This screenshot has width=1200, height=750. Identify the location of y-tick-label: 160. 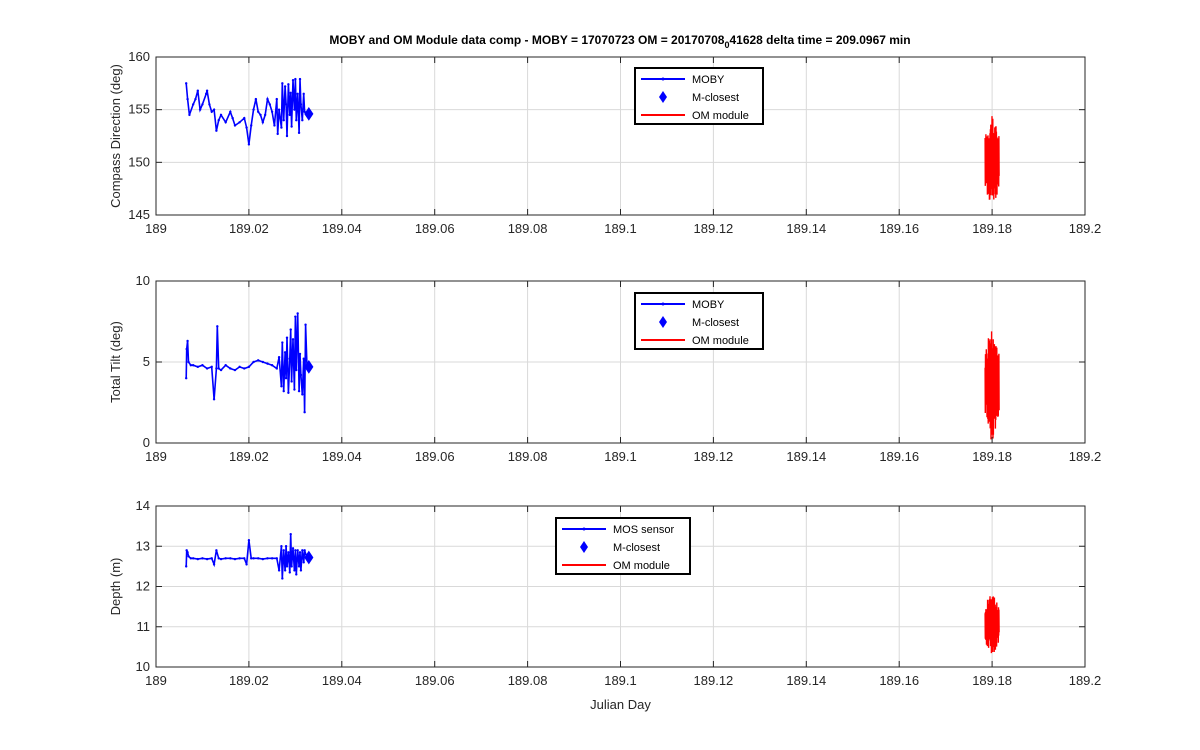
(139, 56).